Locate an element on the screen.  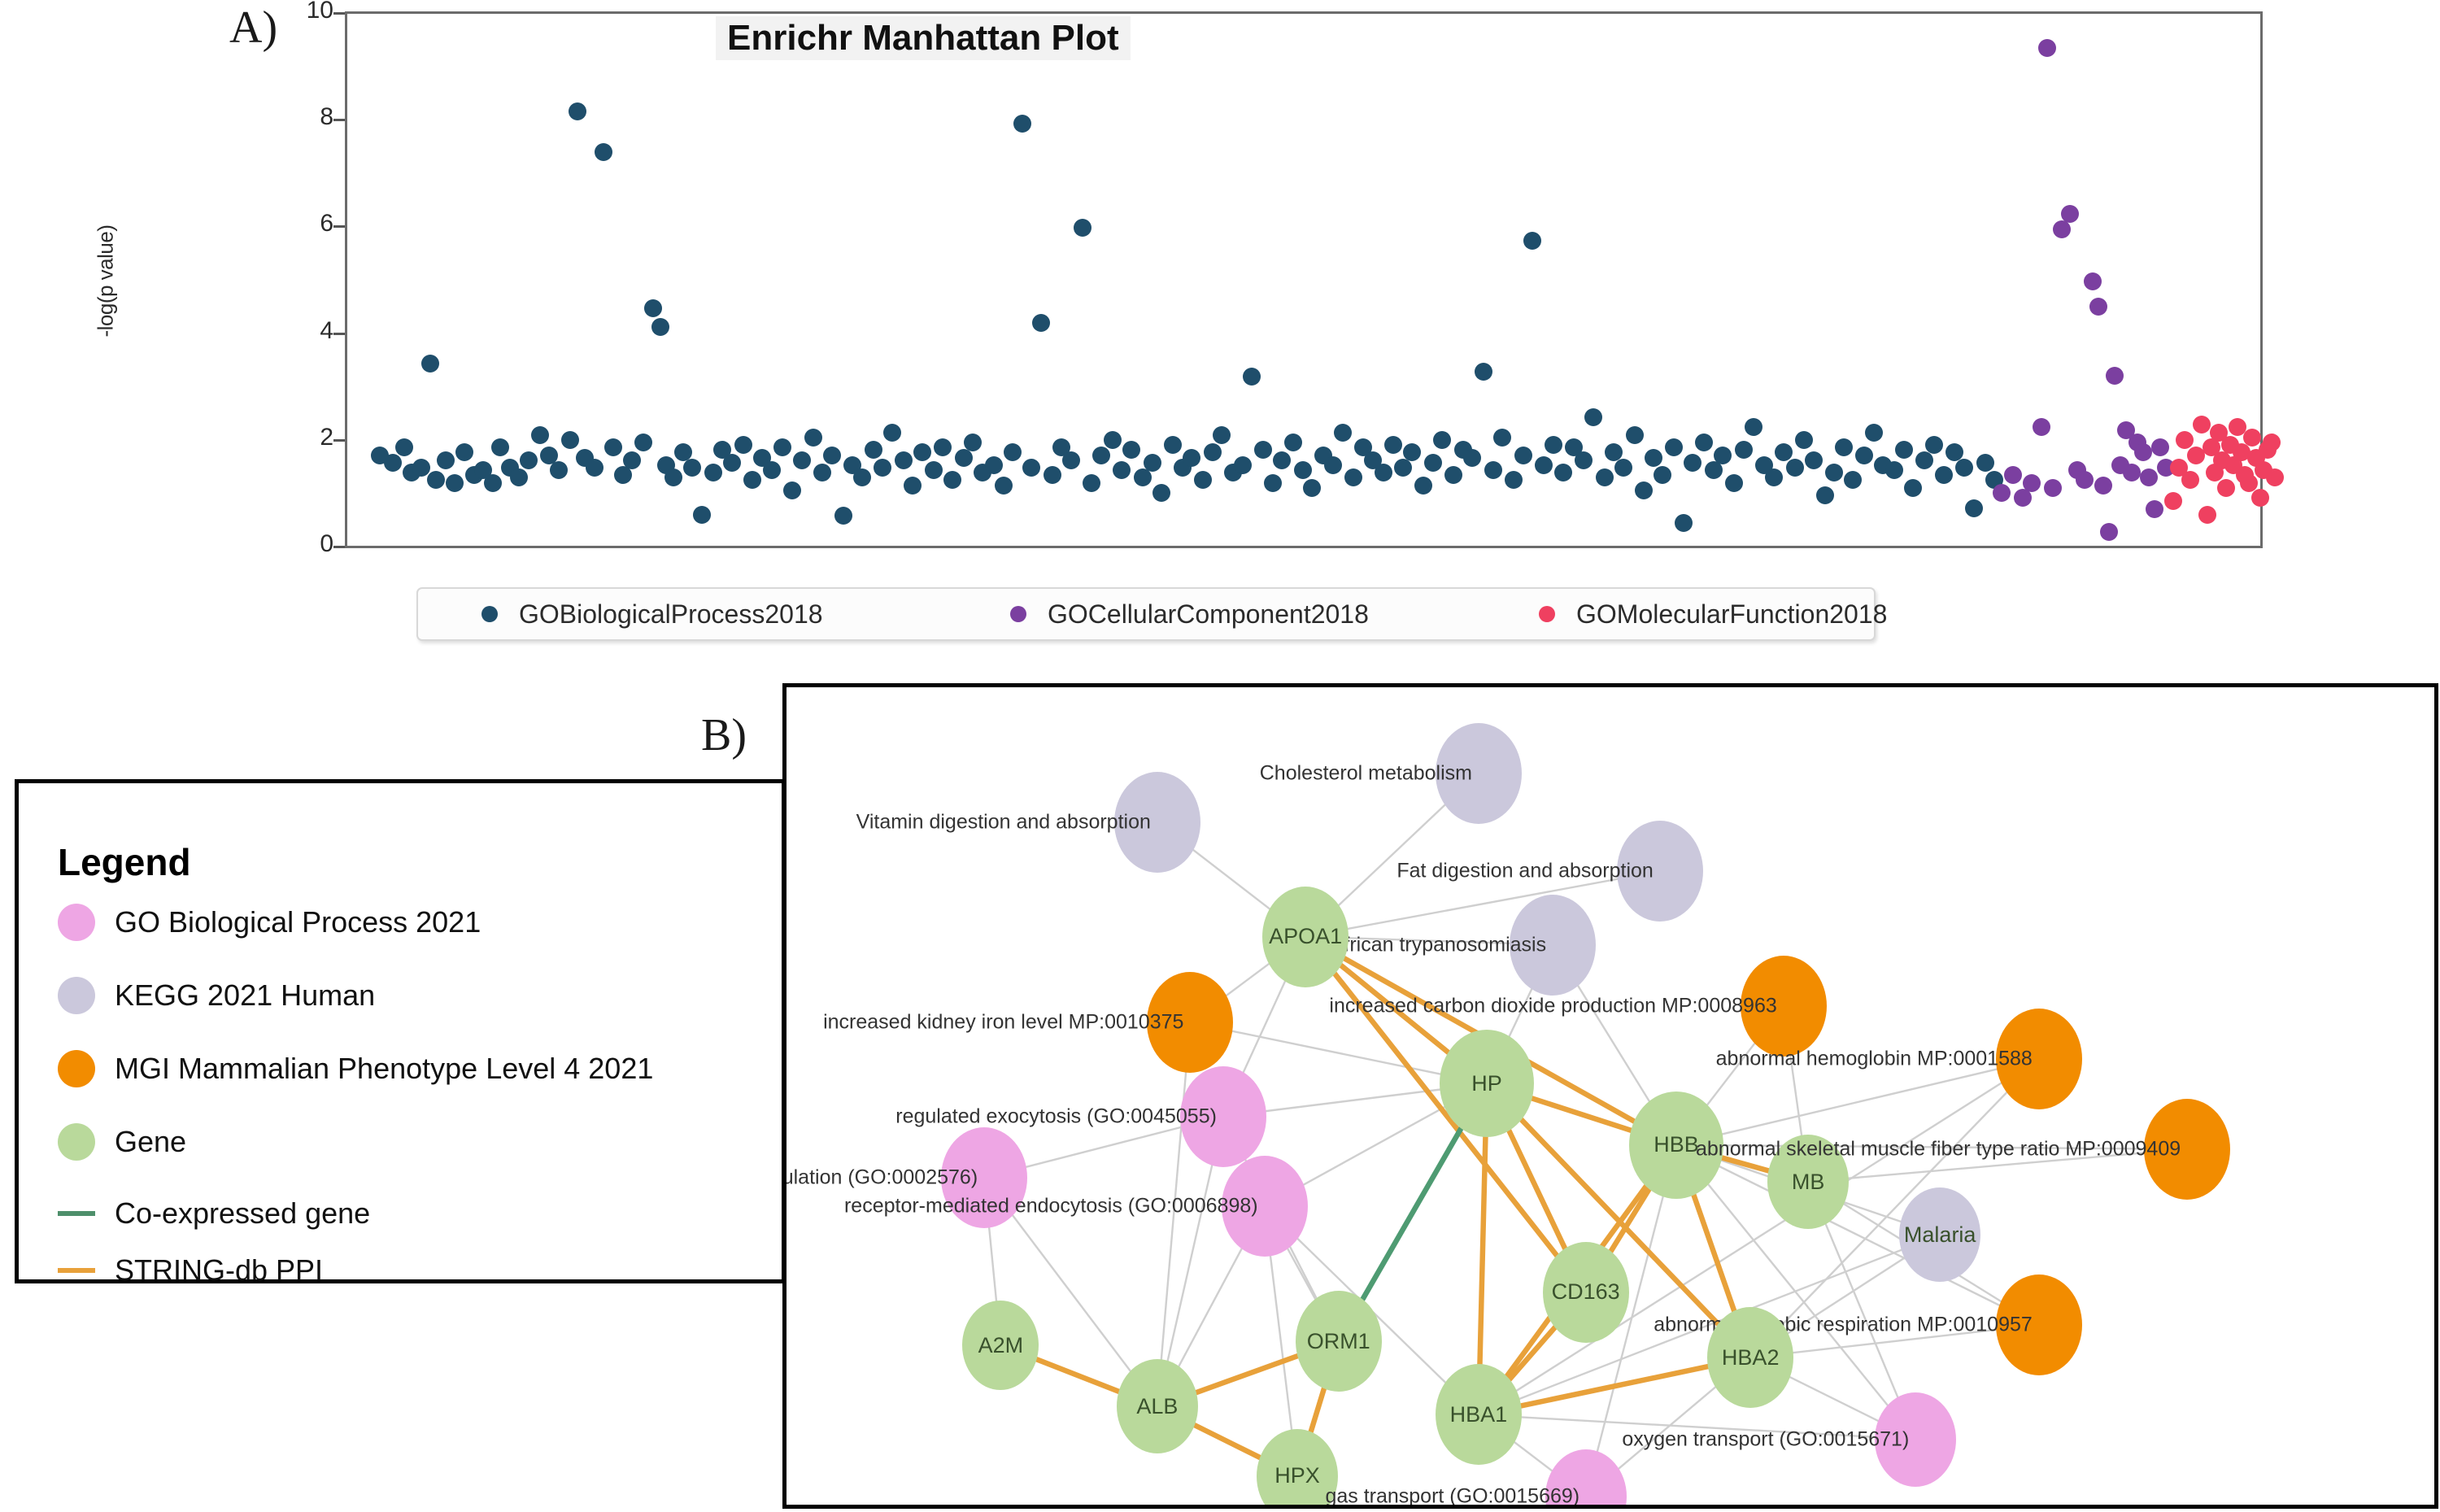
network-legend-item: Gene is located at coordinates (122, 1142).